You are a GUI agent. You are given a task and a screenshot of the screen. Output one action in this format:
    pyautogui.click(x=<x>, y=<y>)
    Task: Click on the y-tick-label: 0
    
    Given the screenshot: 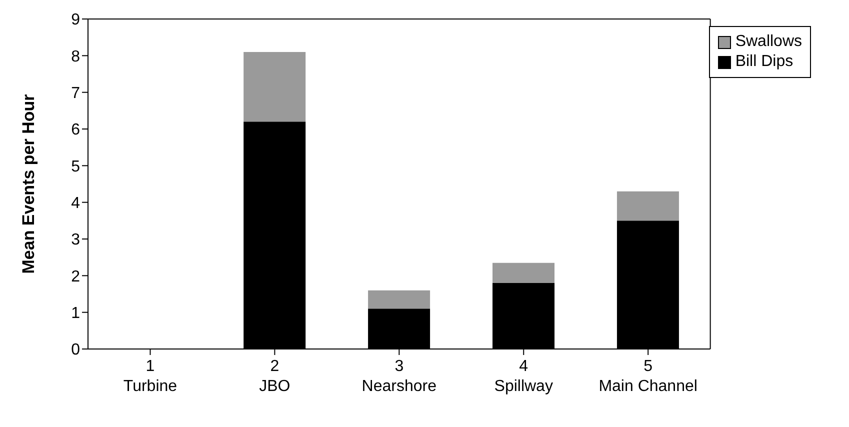 What is the action you would take?
    pyautogui.click(x=75, y=350)
    